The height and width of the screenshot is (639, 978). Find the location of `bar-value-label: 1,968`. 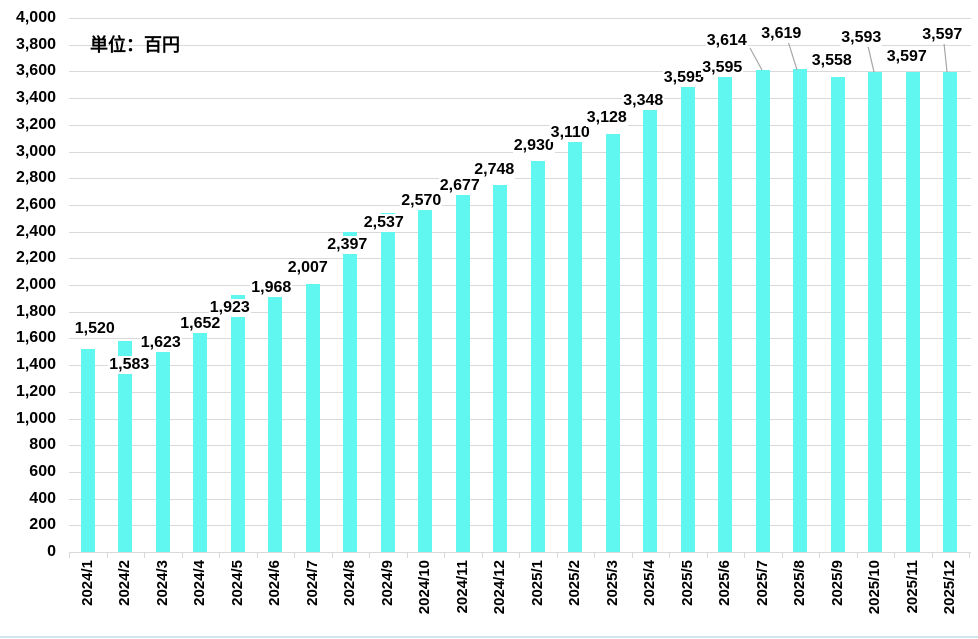

bar-value-label: 1,968 is located at coordinates (271, 288).